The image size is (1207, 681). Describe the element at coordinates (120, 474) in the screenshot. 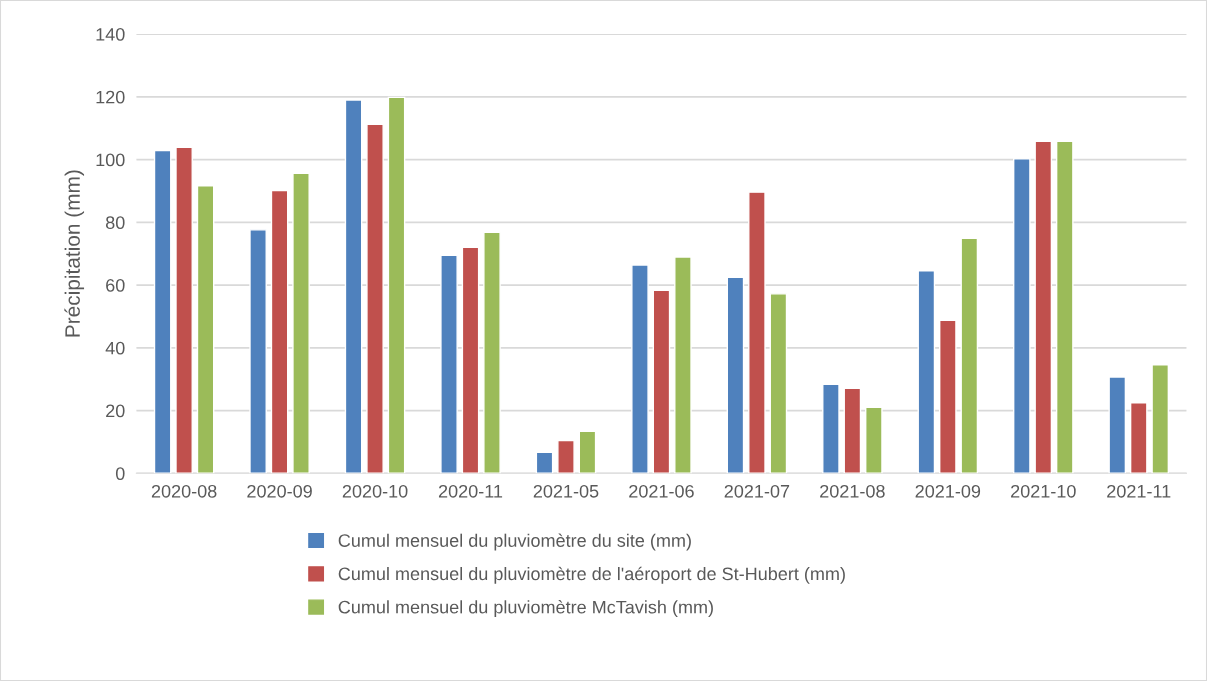

I see `y-tick-label: 0` at that location.